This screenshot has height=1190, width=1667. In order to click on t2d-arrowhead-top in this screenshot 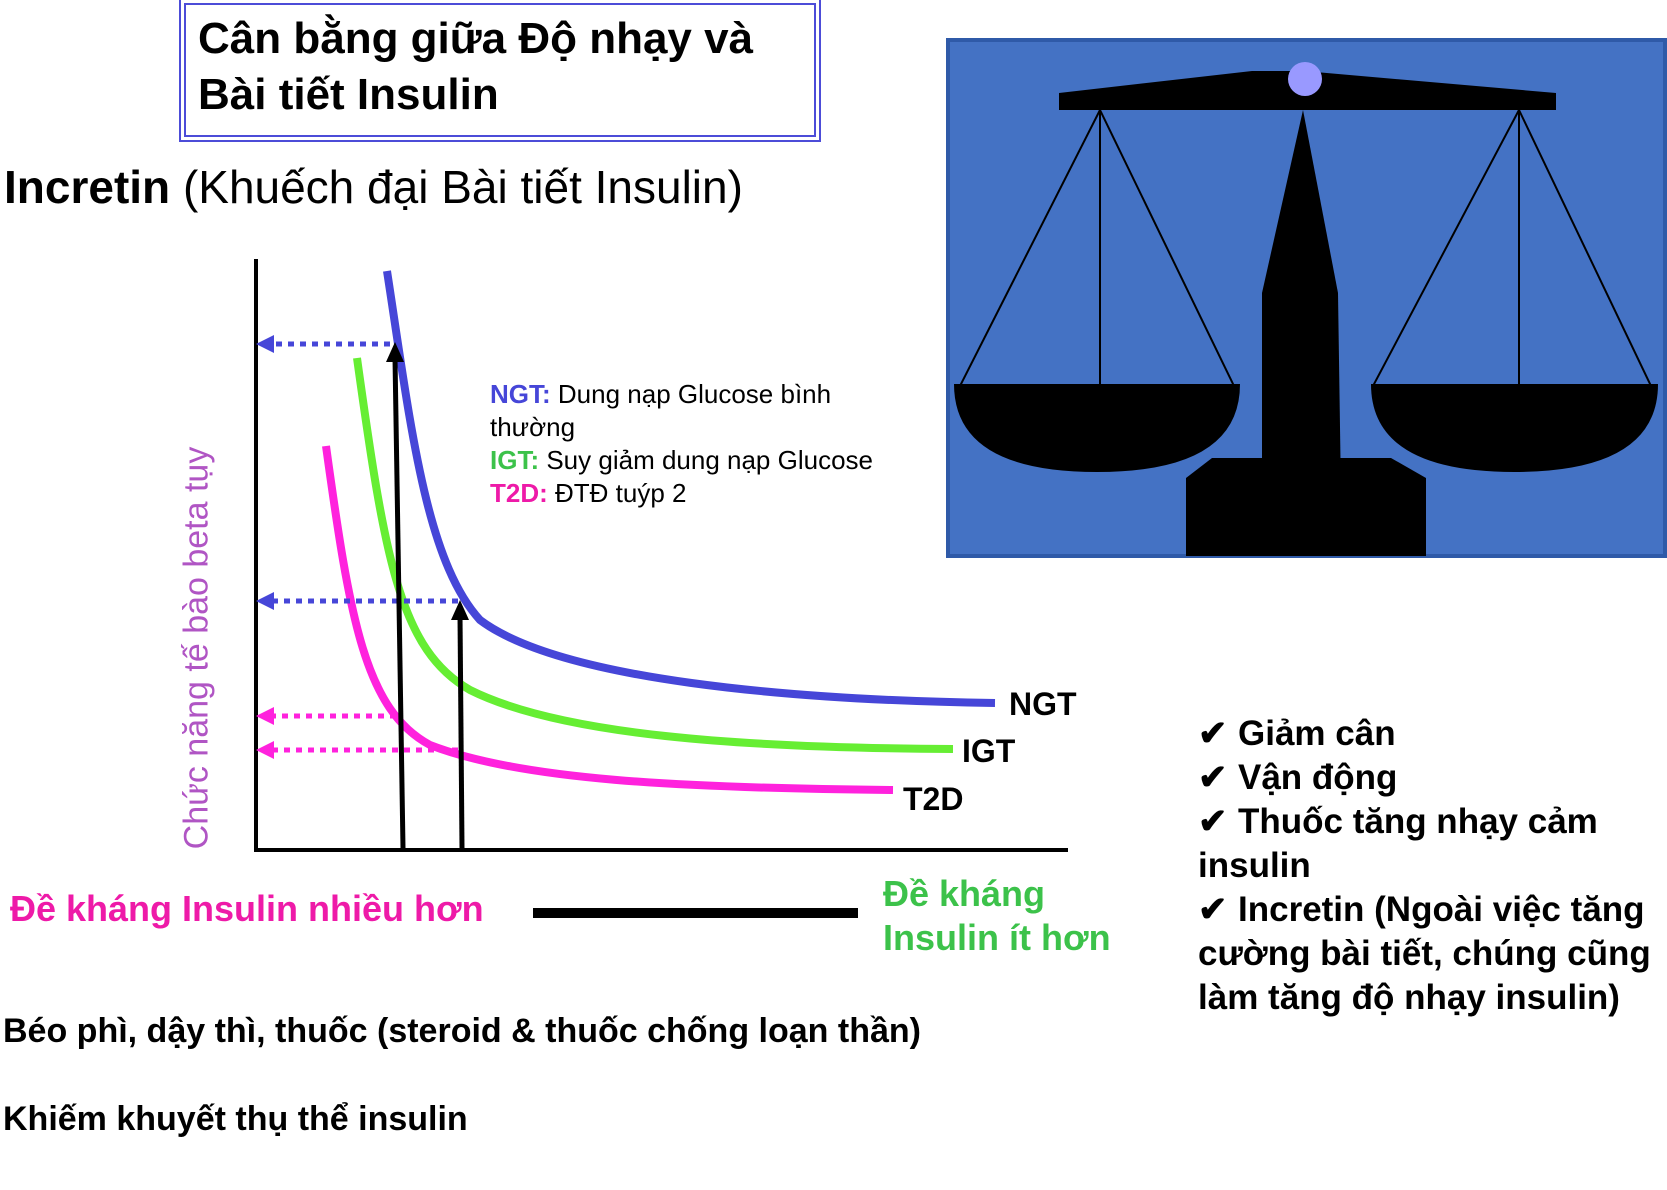, I will do `click(265, 716)`.